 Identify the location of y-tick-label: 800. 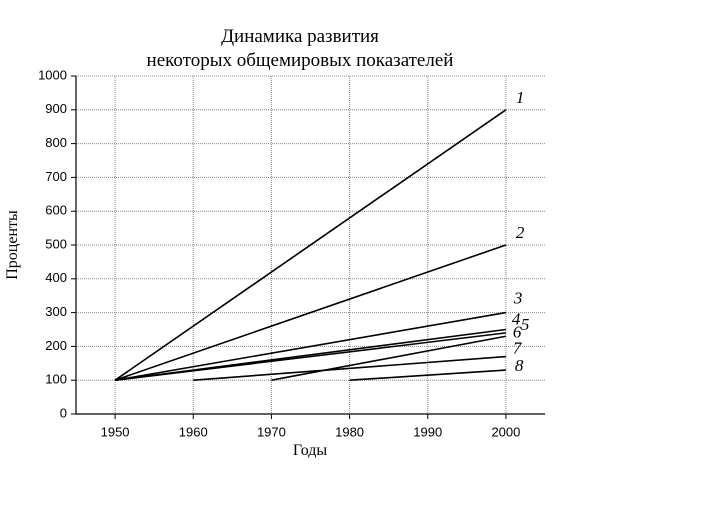
(56, 142).